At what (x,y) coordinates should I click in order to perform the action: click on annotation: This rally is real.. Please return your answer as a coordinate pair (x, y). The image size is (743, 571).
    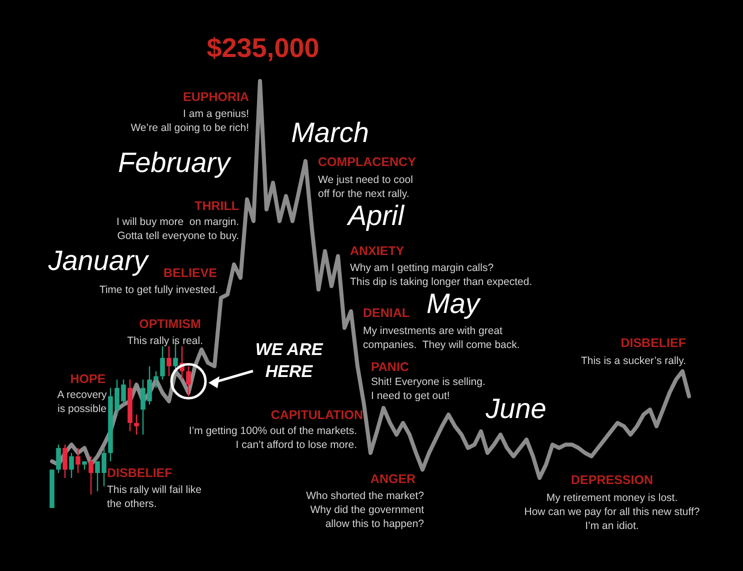
    Looking at the image, I should click on (165, 341).